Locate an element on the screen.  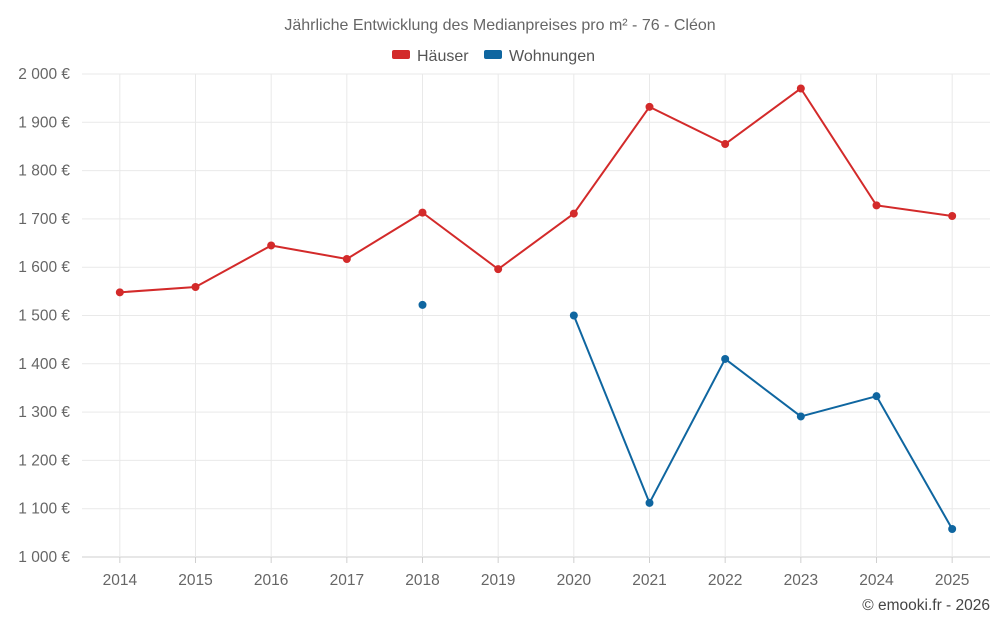
y-tick-label: 2 000 € is located at coordinates (44, 74).